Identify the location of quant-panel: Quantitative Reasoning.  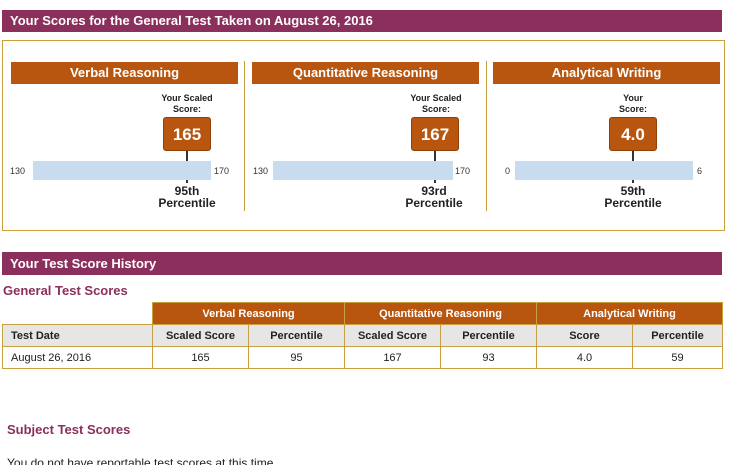
(365, 73).